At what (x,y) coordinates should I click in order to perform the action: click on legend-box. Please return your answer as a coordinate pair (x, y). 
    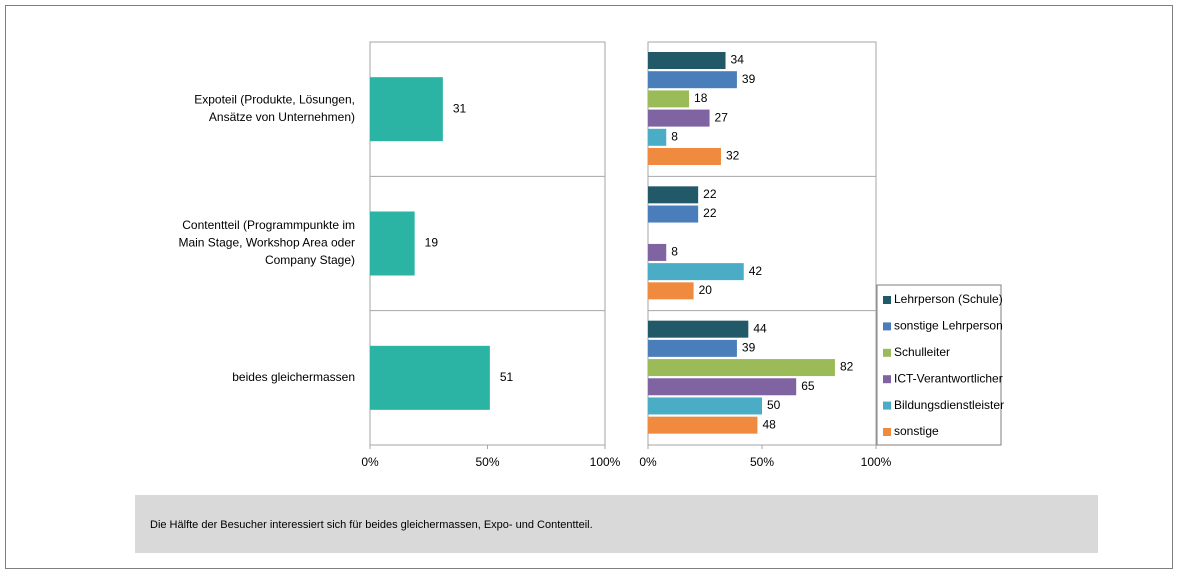
    Looking at the image, I should click on (939, 365).